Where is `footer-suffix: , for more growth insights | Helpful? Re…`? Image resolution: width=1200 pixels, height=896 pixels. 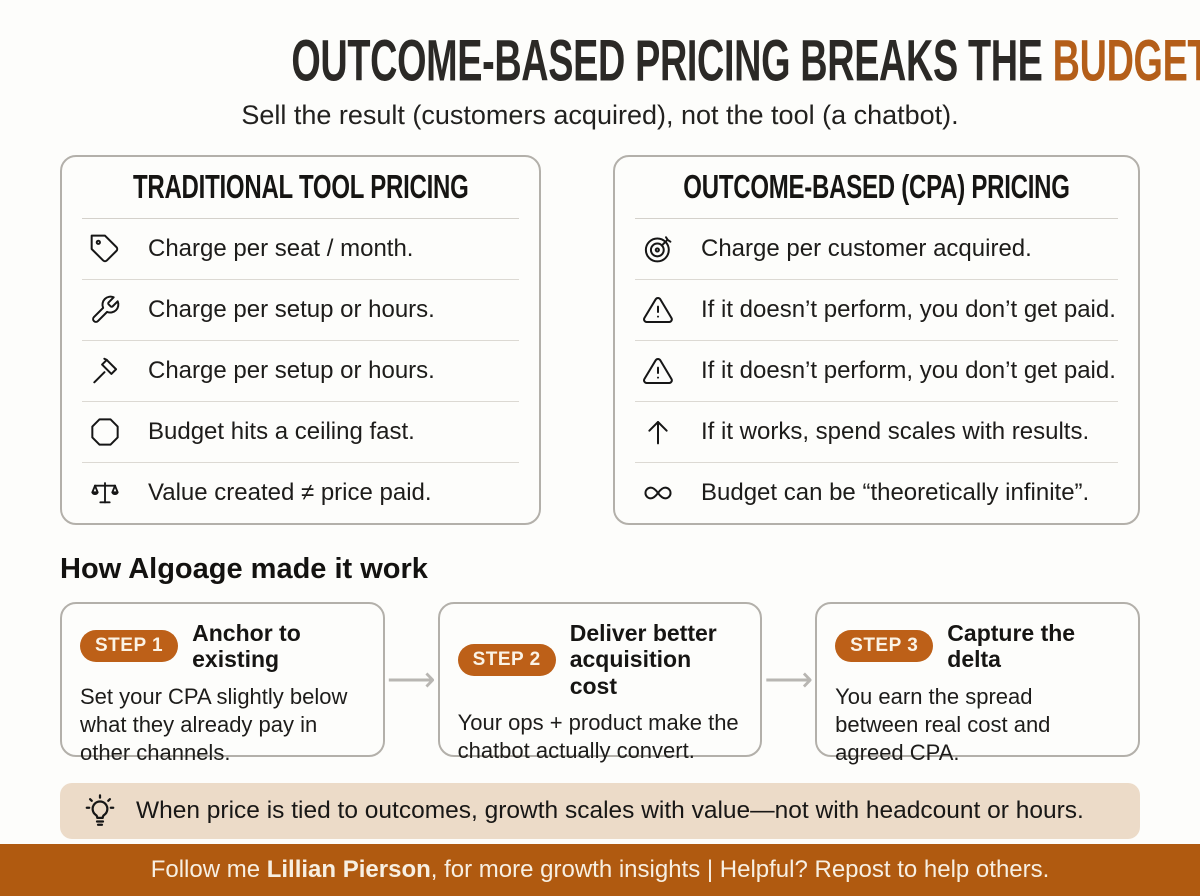 footer-suffix: , for more growth insights | Helpful? Re… is located at coordinates (740, 869).